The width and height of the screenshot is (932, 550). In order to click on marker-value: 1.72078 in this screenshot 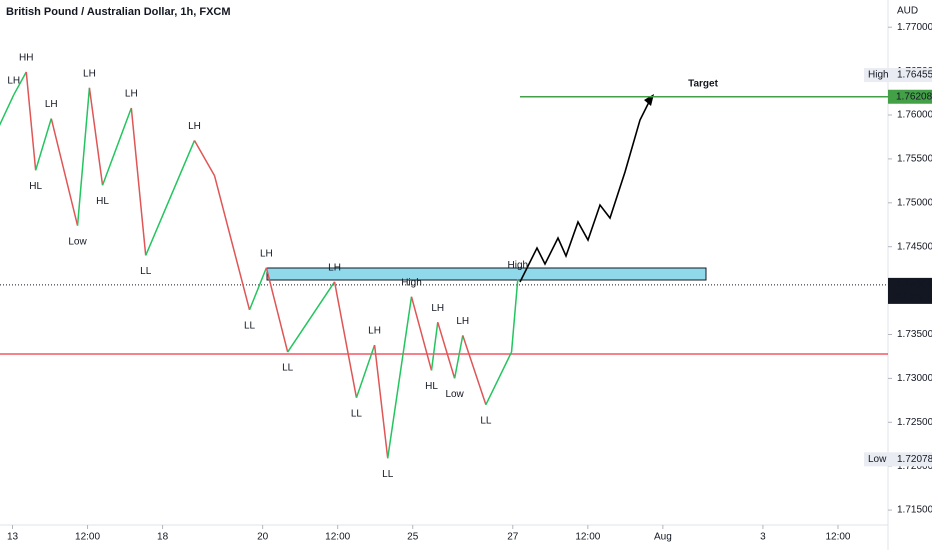, I will do `click(914, 459)`.